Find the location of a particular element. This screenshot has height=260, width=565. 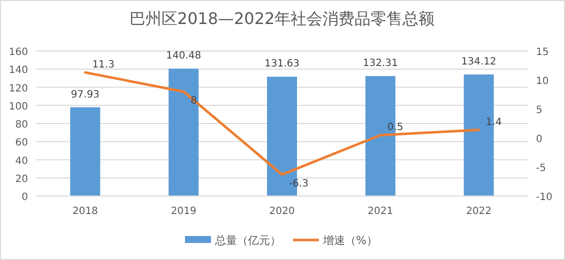

data-label: 131.63 is located at coordinates (282, 64).